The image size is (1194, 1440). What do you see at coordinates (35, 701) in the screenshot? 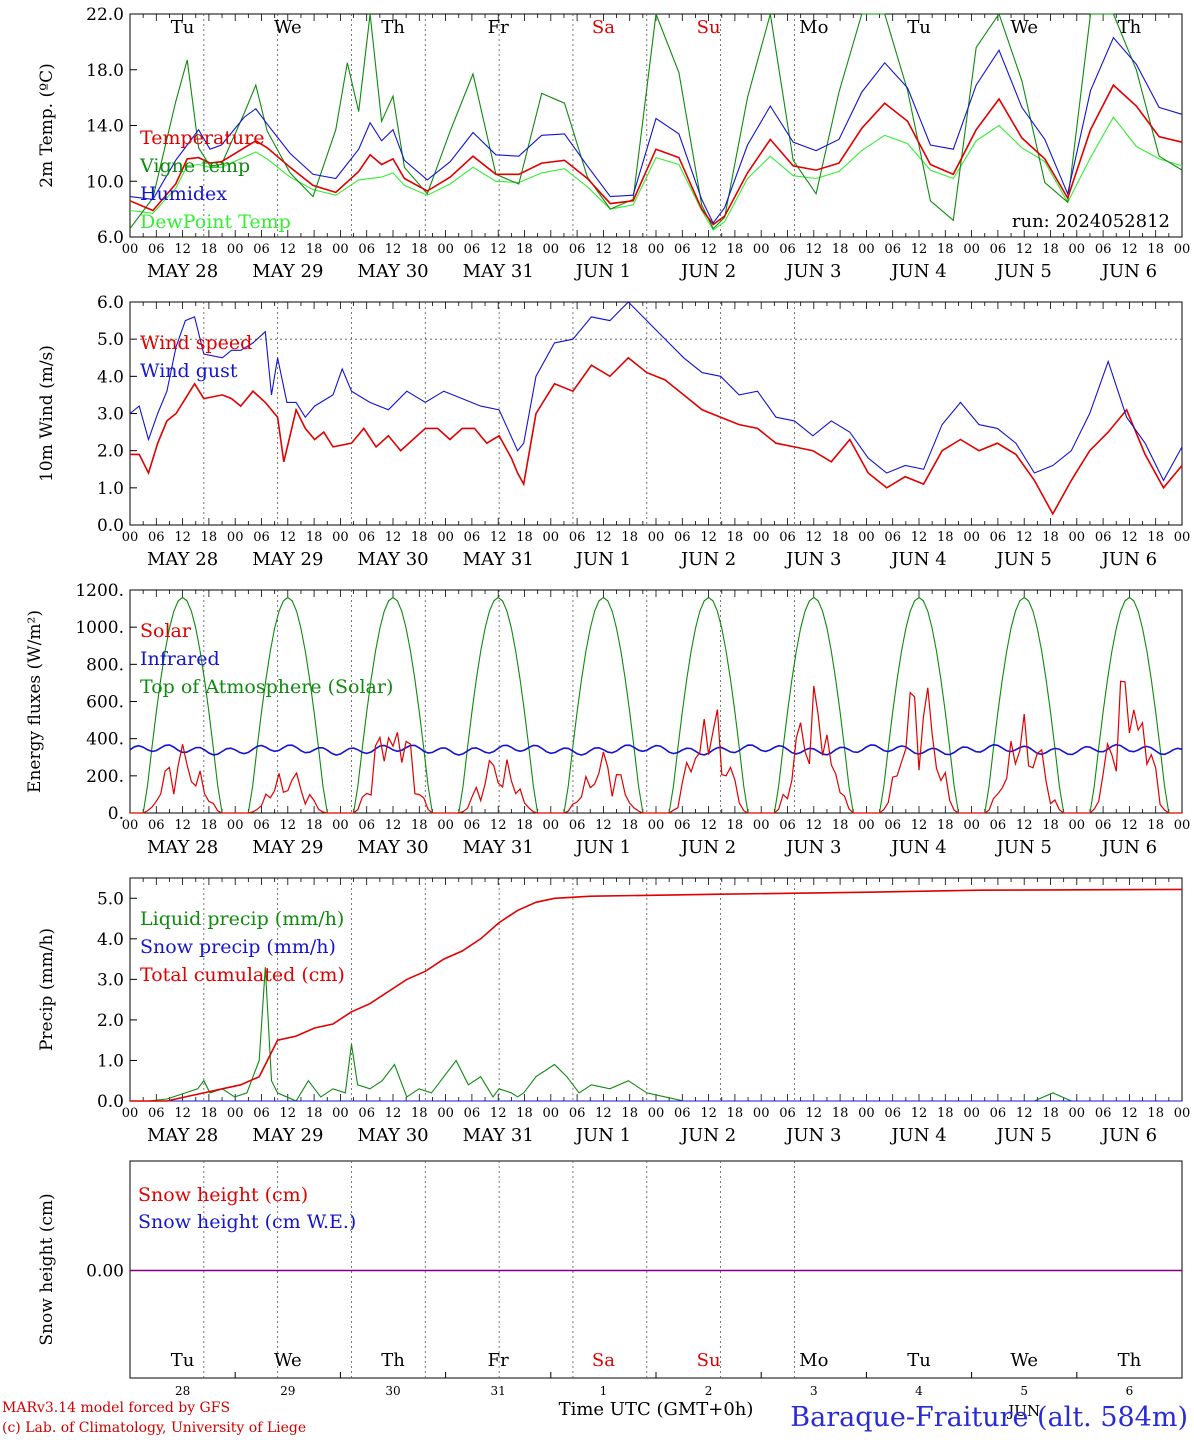
I see `y-axis-label: Energy fluxes (W/m²)` at bounding box center [35, 701].